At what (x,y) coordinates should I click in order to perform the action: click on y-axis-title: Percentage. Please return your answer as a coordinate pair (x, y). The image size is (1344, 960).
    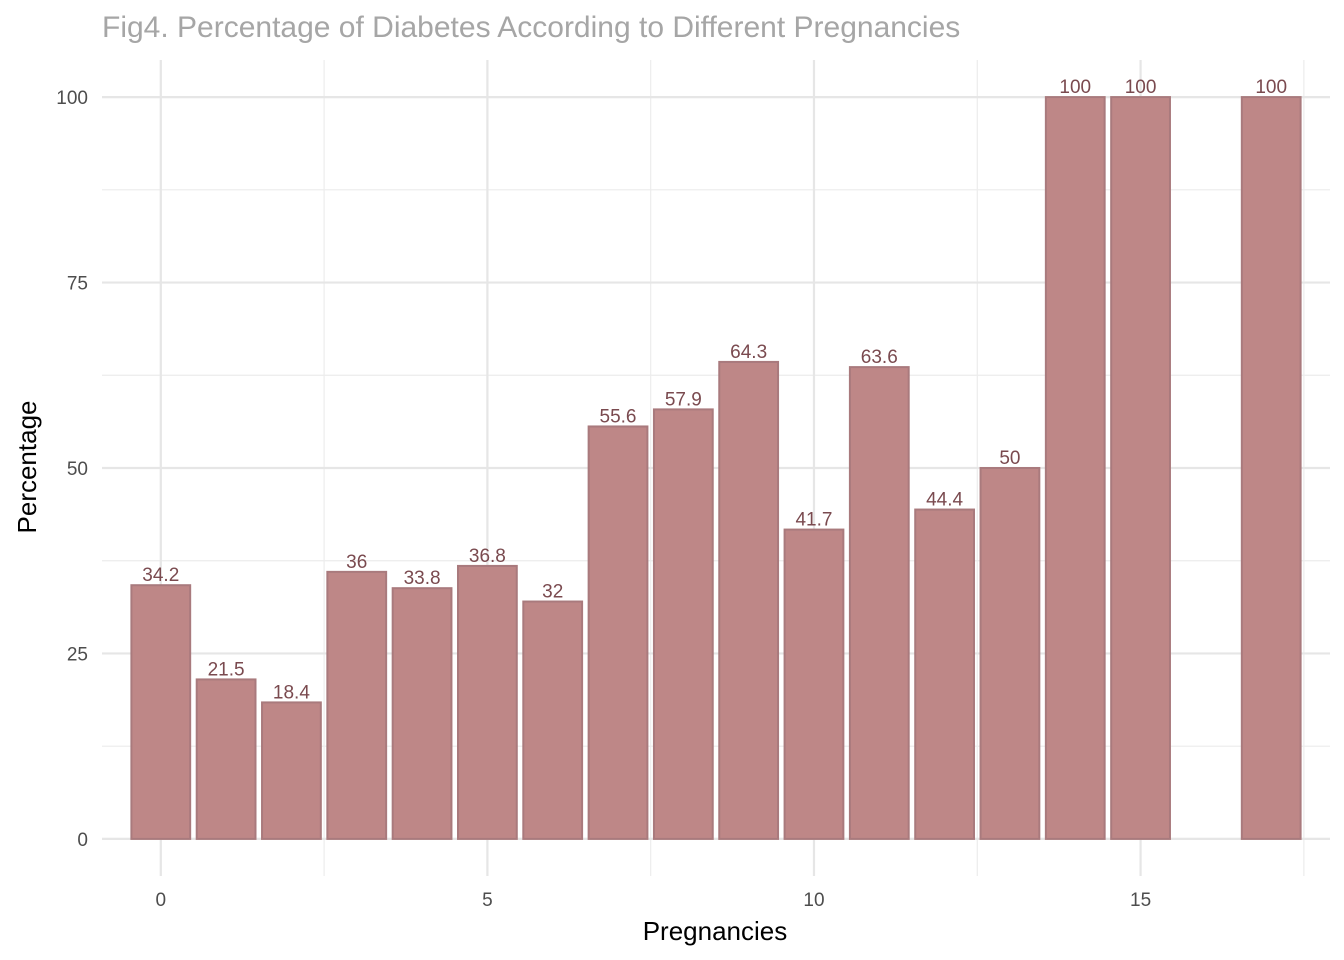
    Looking at the image, I should click on (27, 467).